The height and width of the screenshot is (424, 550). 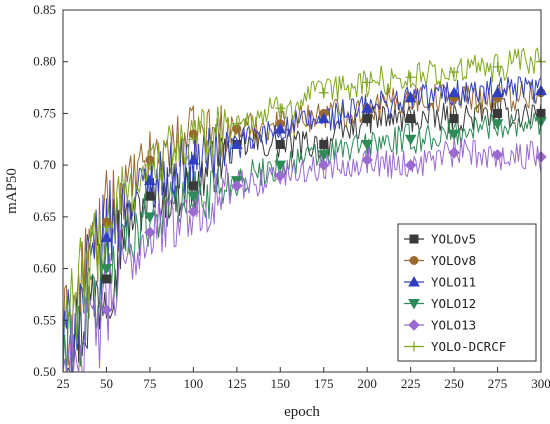 What do you see at coordinates (44, 112) in the screenshot?
I see `y-tick-label: 0.75` at bounding box center [44, 112].